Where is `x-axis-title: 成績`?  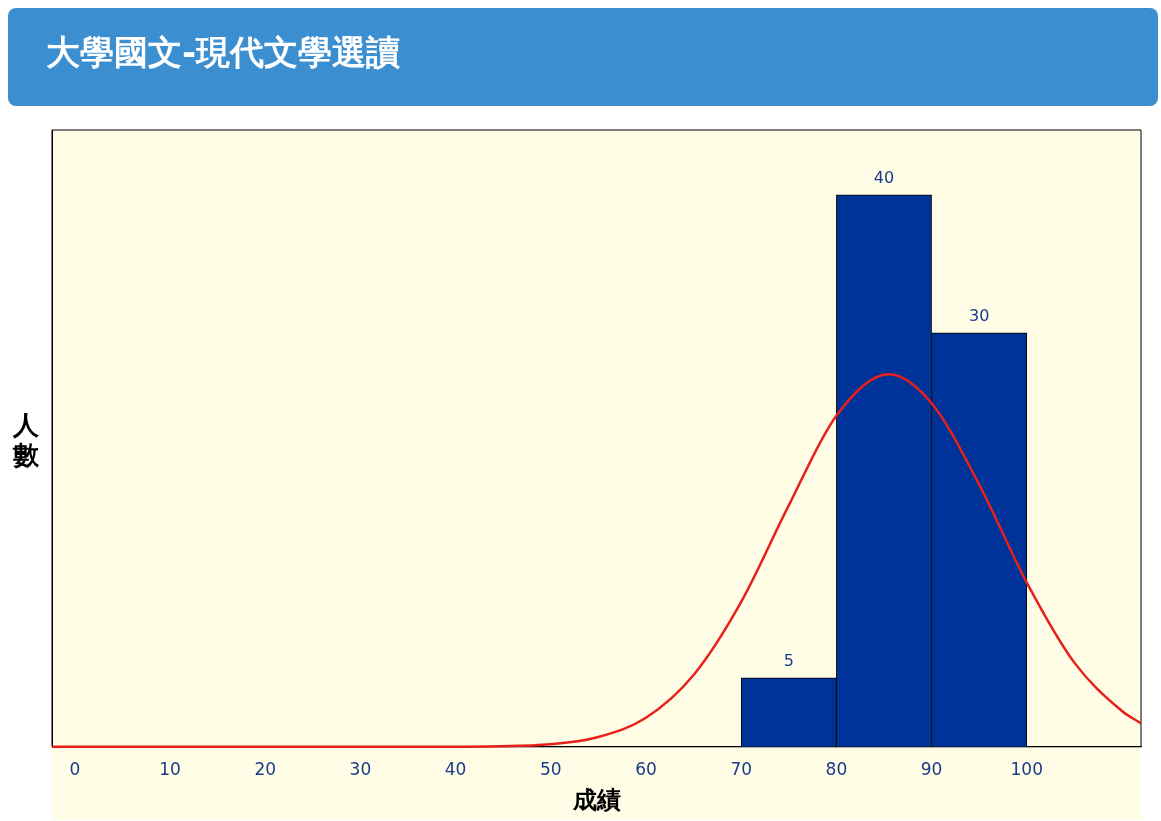
x-axis-title: 成績 is located at coordinates (596, 799).